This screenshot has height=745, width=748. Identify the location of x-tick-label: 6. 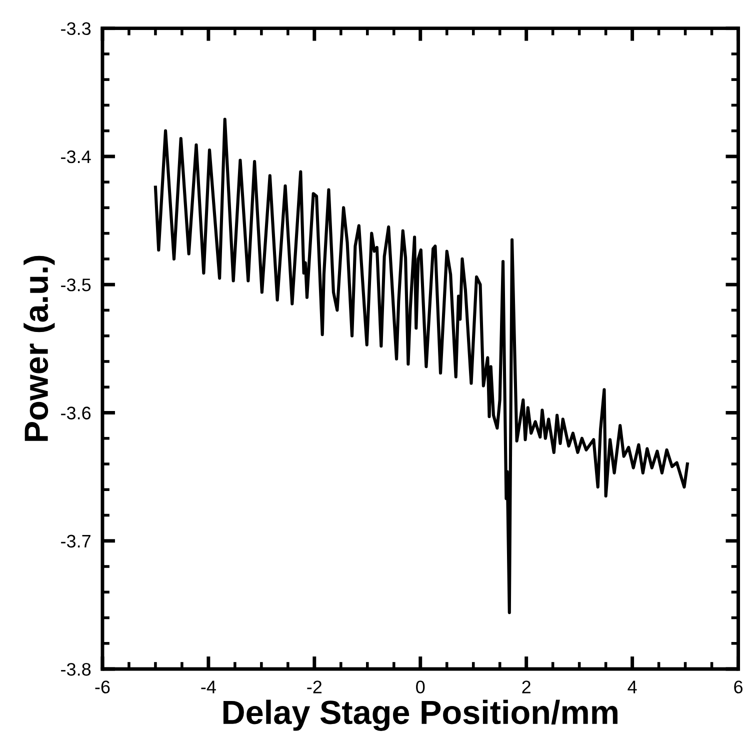
(738, 687).